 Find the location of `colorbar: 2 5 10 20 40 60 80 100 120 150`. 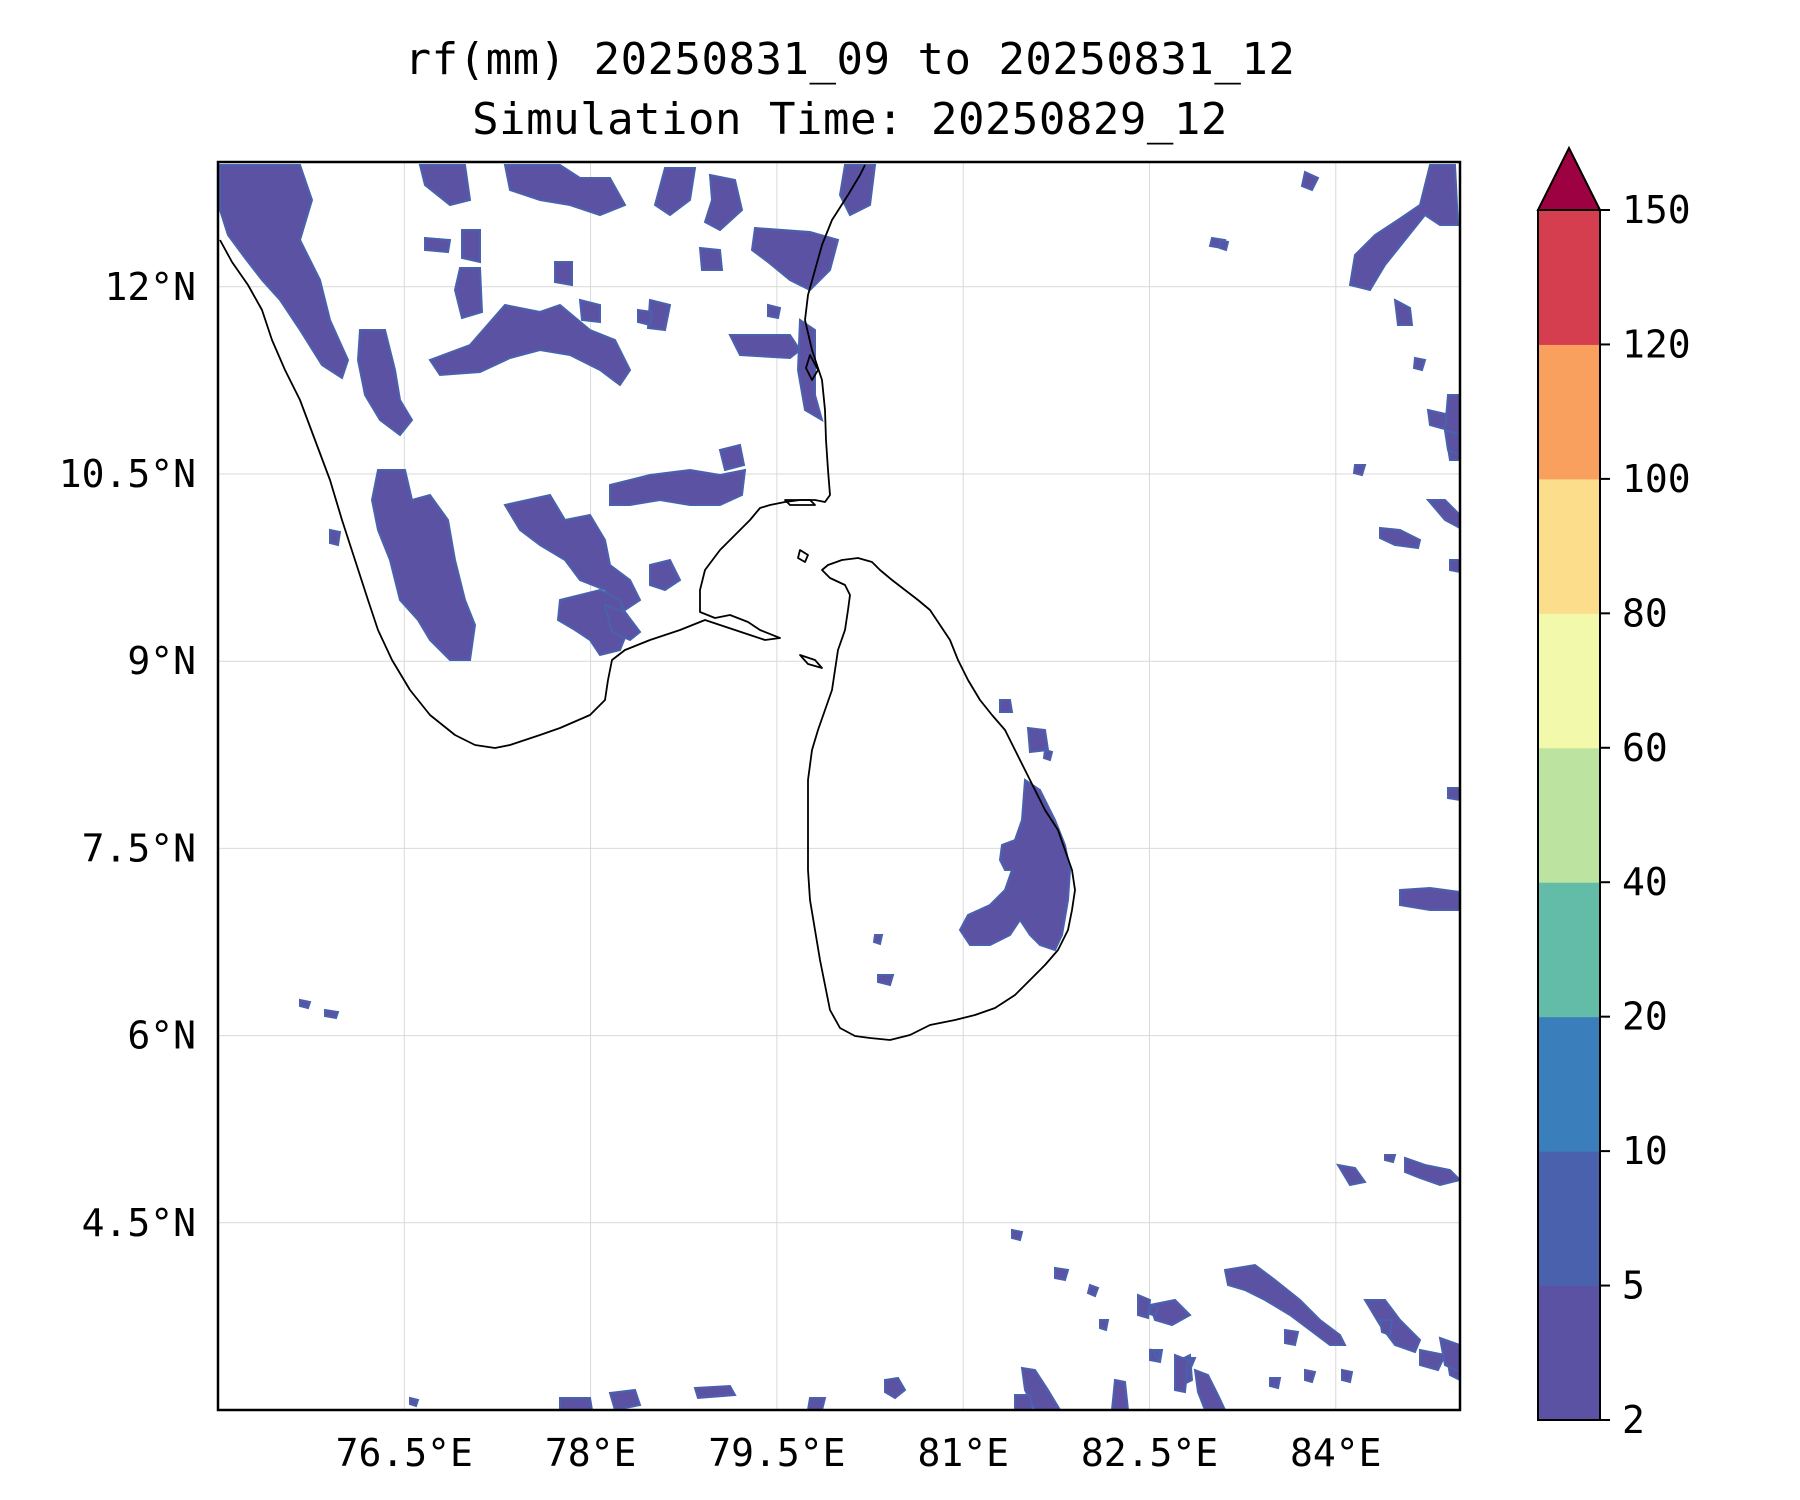

colorbar: 2 5 10 20 40 60 80 100 120 150 is located at coordinates (1613, 793).